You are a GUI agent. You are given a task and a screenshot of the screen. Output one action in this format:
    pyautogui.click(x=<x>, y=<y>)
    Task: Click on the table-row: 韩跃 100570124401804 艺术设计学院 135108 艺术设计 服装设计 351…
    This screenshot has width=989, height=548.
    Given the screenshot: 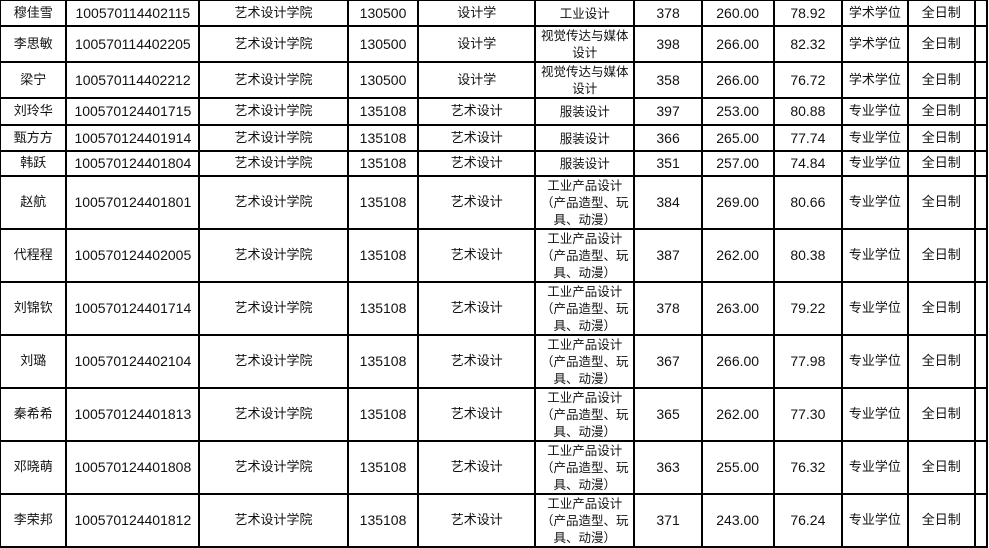 What is the action you would take?
    pyautogui.click(x=494, y=163)
    